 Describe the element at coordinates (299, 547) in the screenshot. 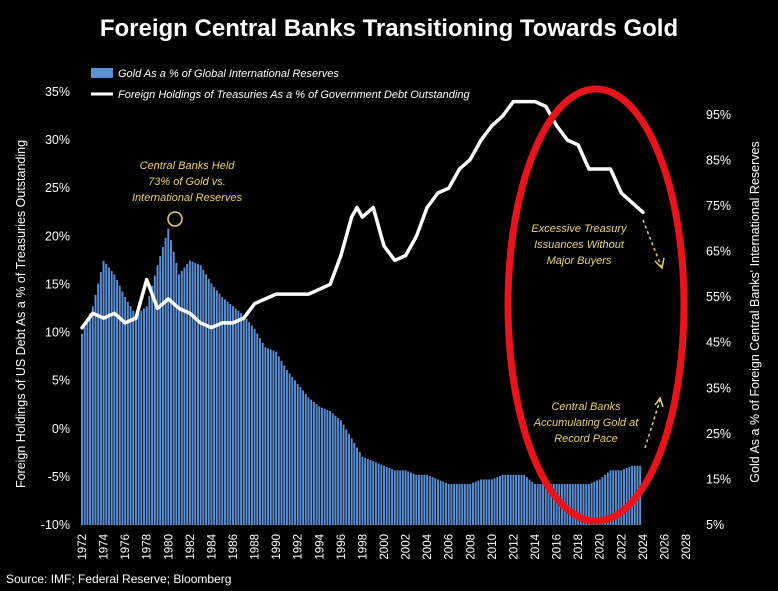

I see `x-tick-label: 1992` at that location.